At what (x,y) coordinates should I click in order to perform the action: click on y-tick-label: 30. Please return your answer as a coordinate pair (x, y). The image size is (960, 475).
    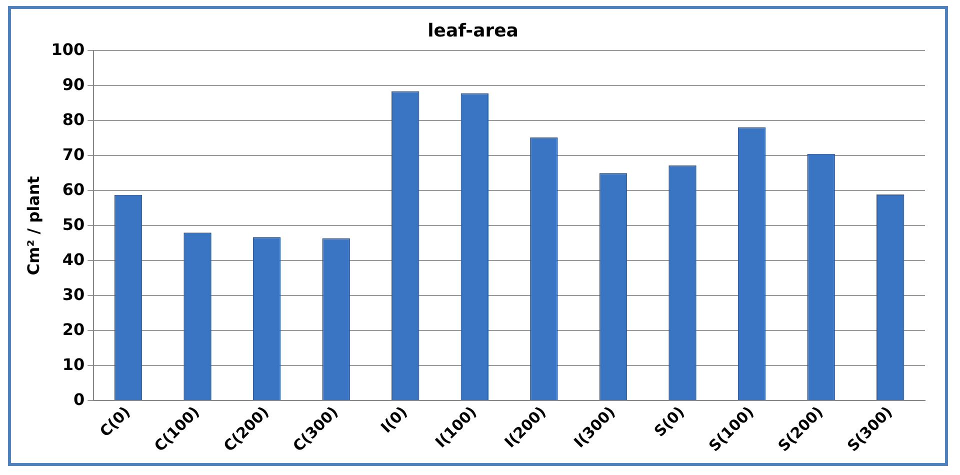
    Looking at the image, I should click on (73, 294).